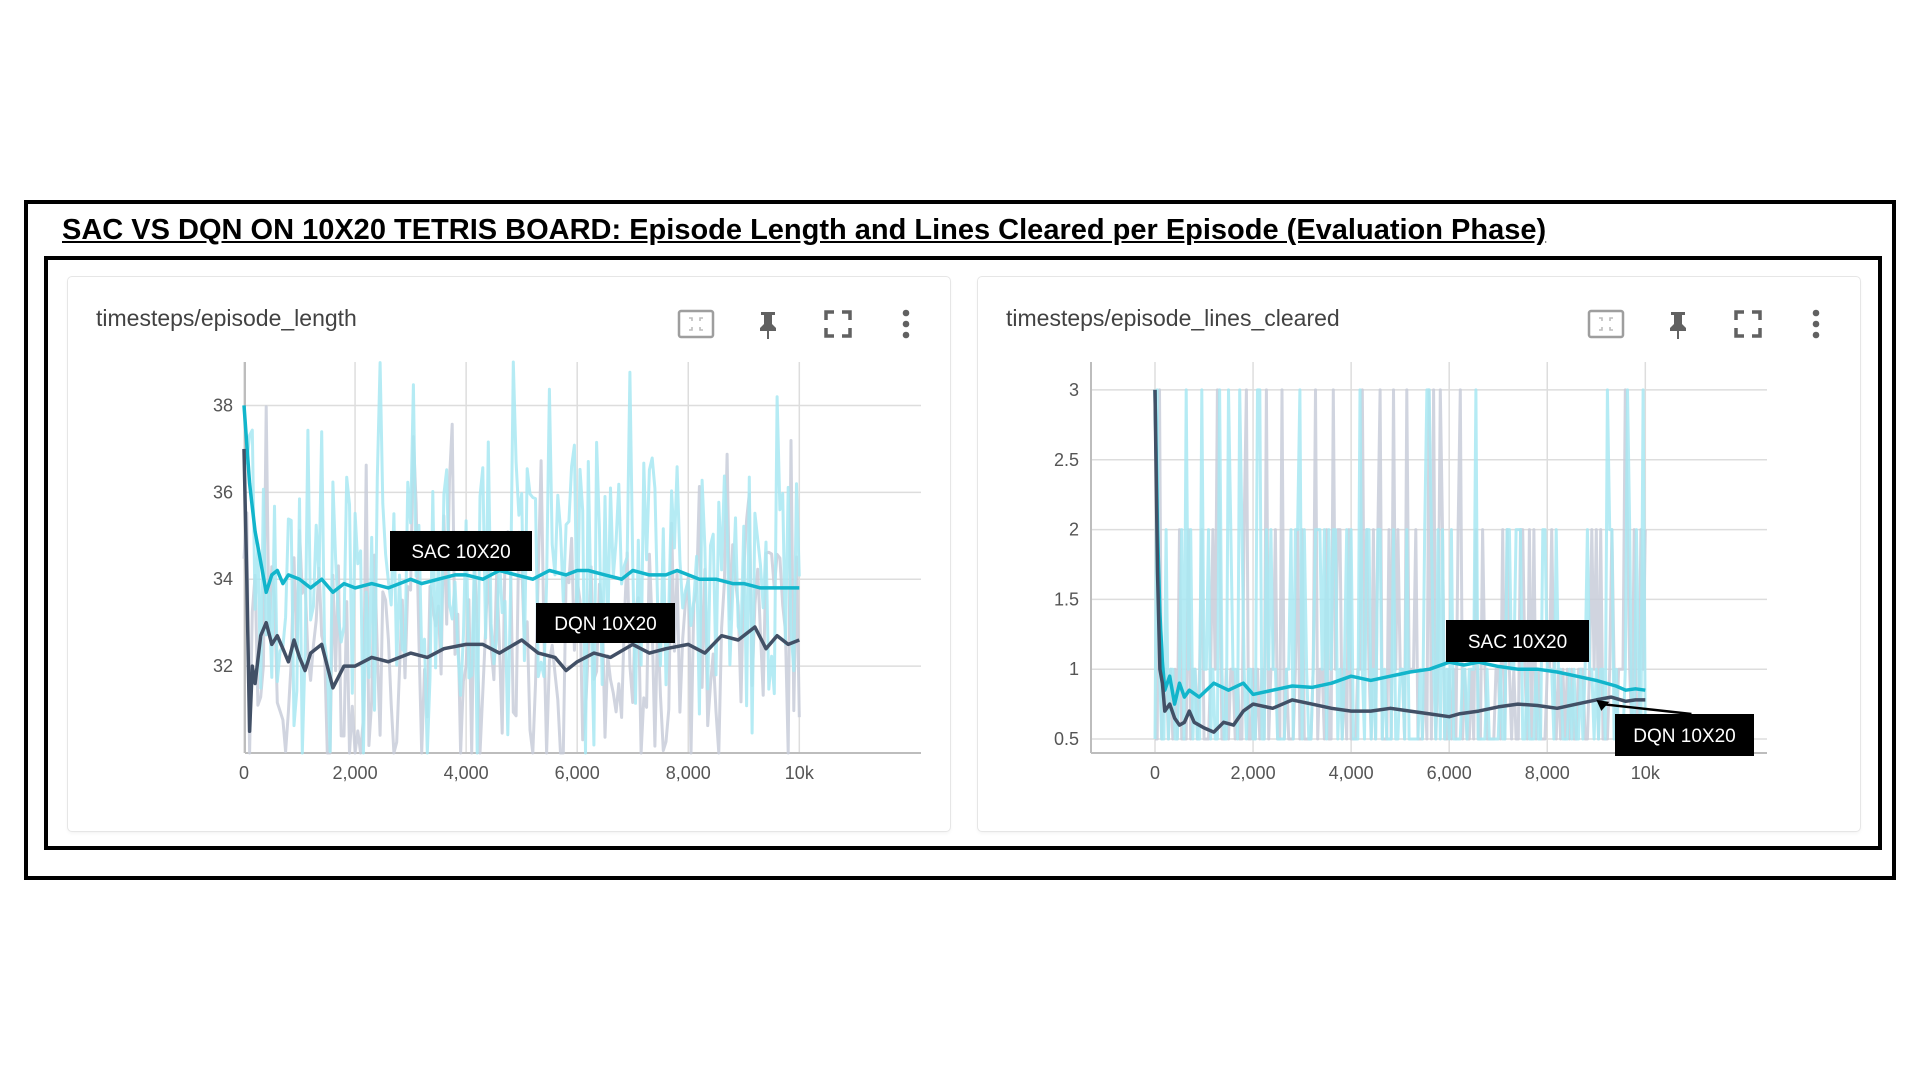 The width and height of the screenshot is (1920, 1080). What do you see at coordinates (223, 579) in the screenshot?
I see `y-tick-label: 34` at bounding box center [223, 579].